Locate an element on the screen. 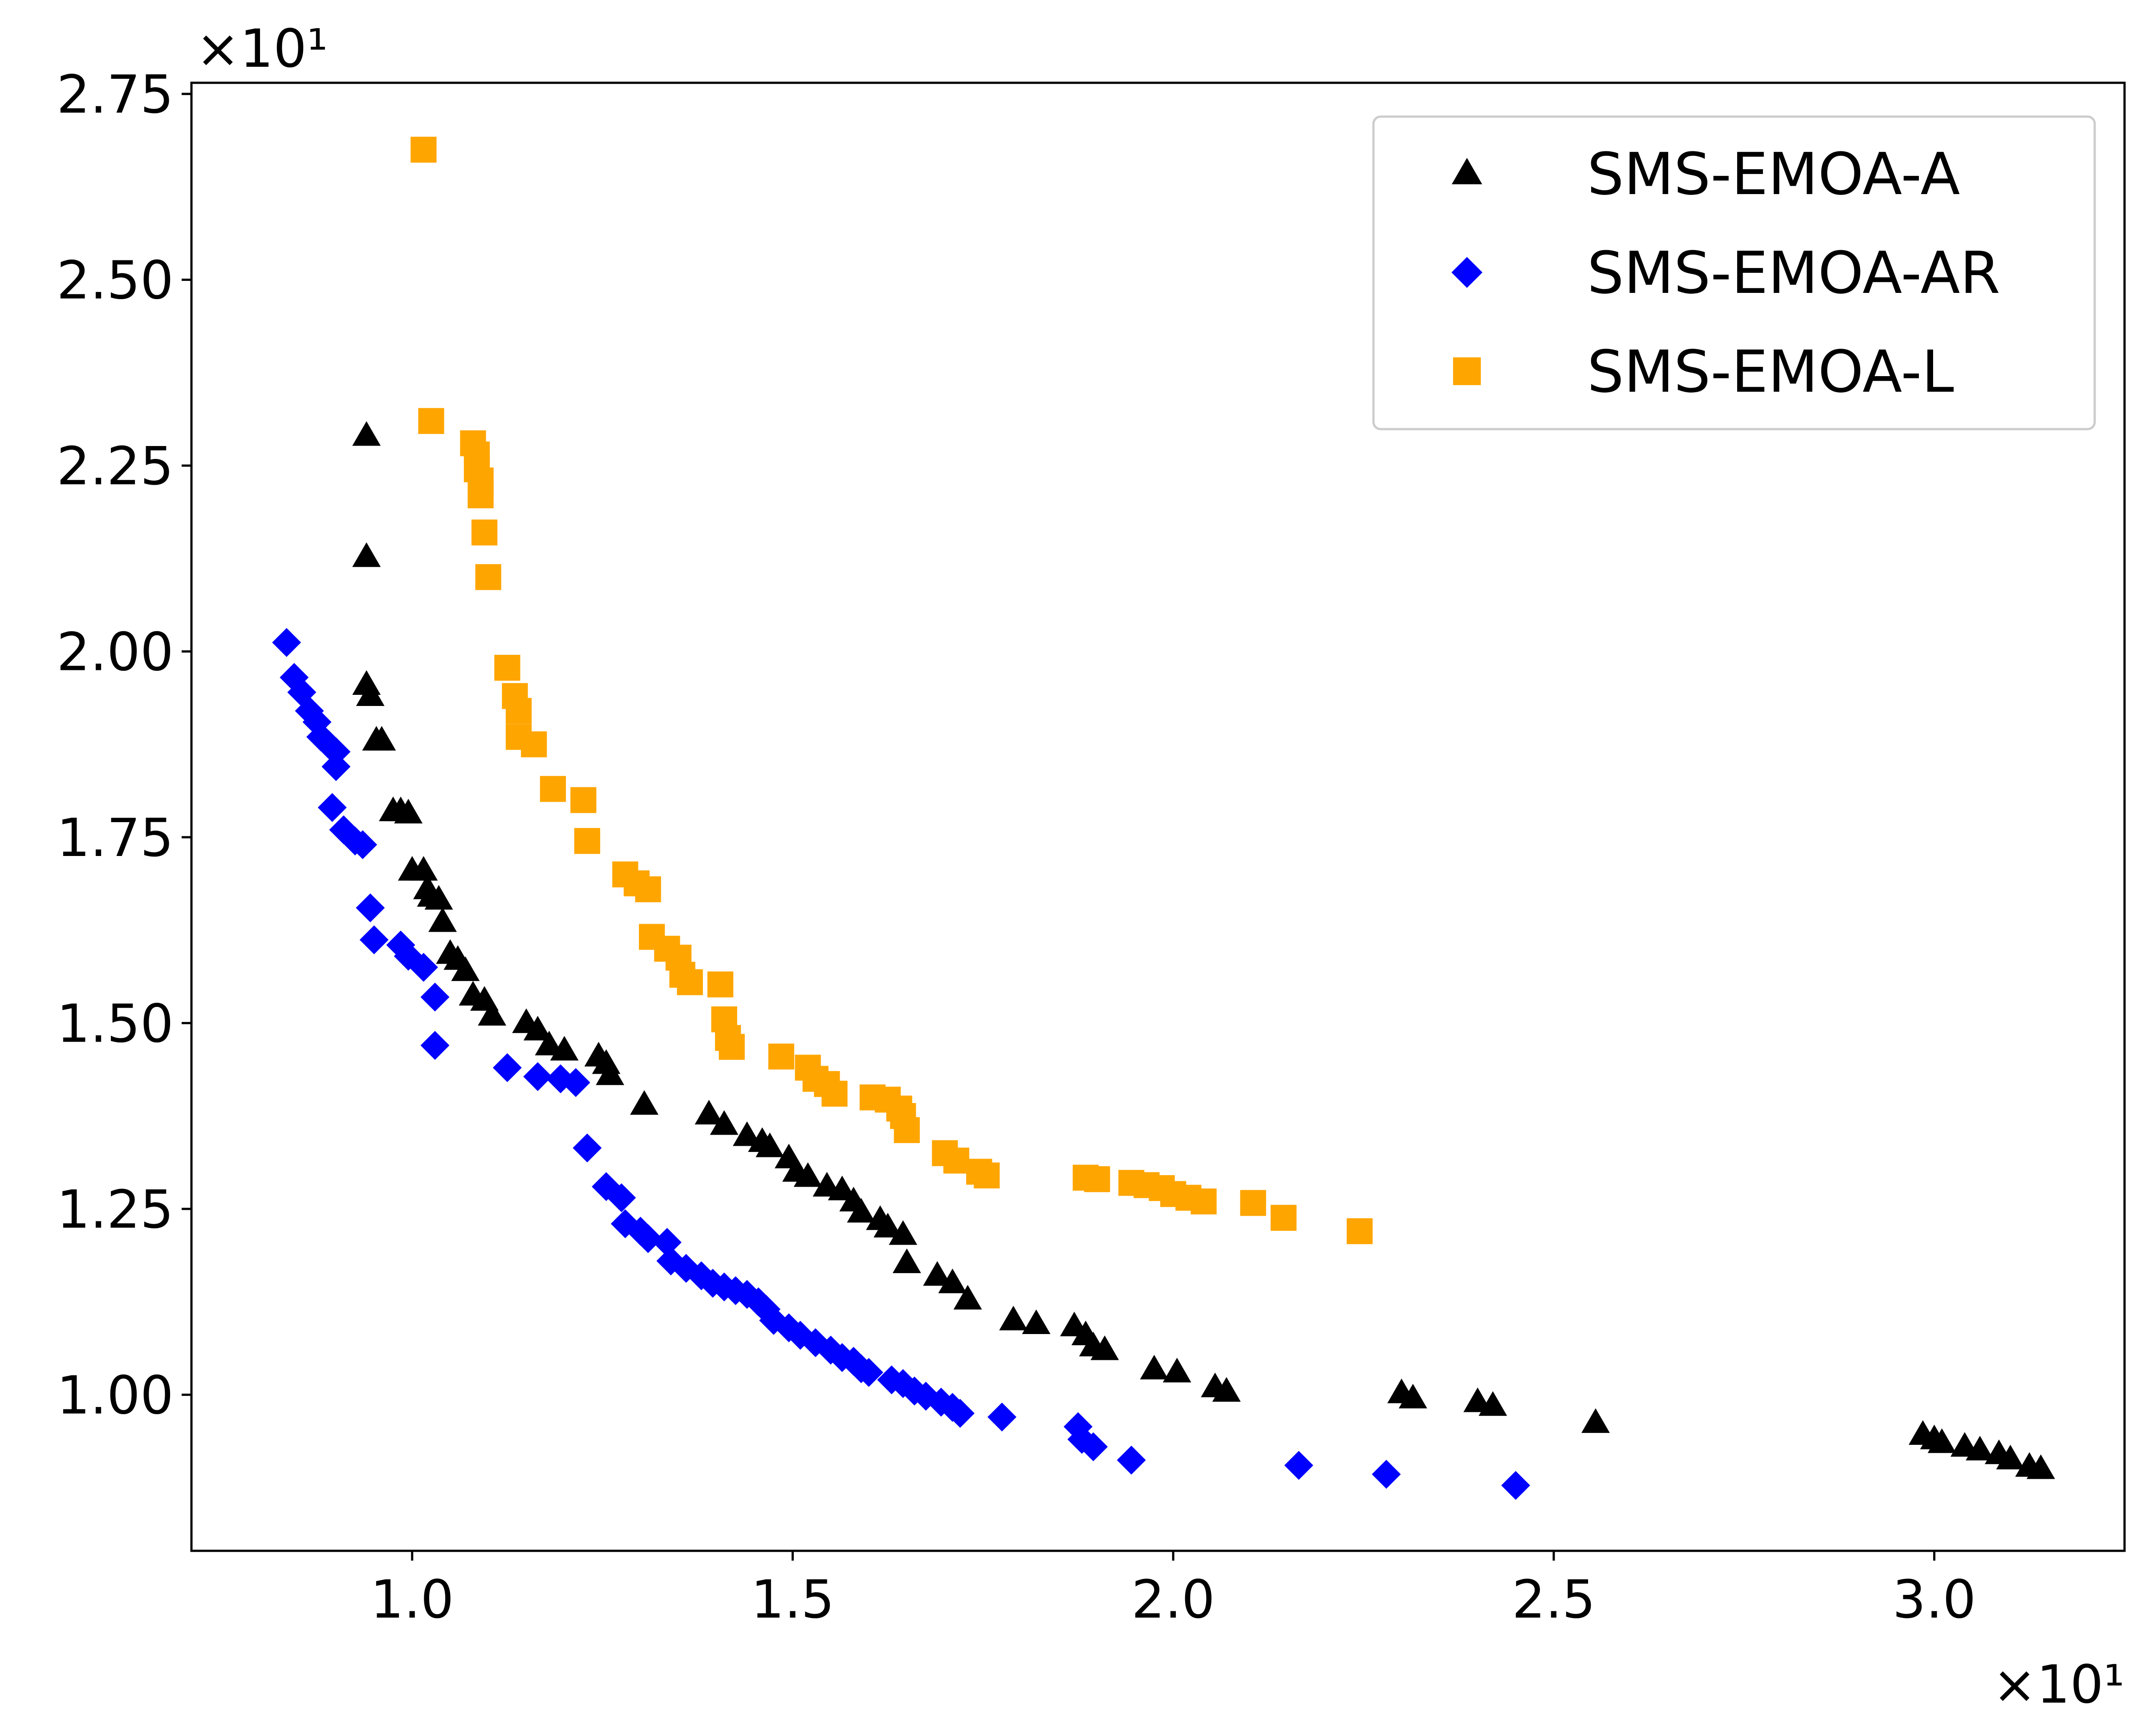 The width and height of the screenshot is (2137, 1736). y-tick-label: 2.25 is located at coordinates (115, 466).